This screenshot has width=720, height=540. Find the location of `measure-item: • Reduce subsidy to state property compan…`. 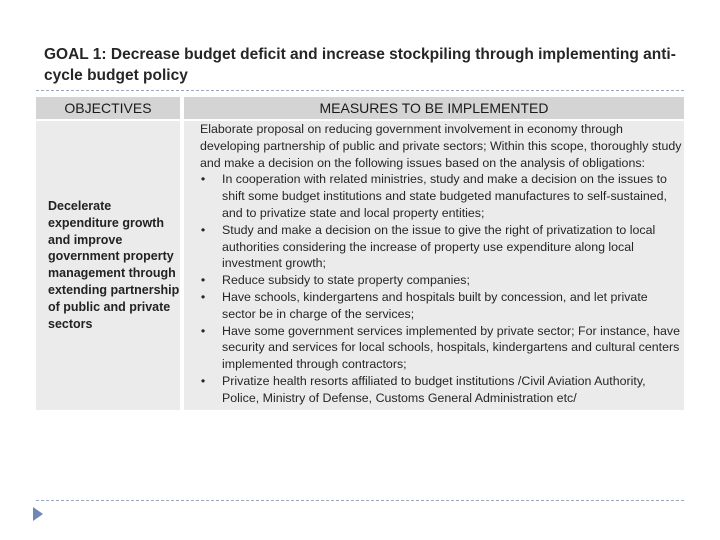

measure-item: • Reduce subsidy to state property compan… is located at coordinates (438, 280).